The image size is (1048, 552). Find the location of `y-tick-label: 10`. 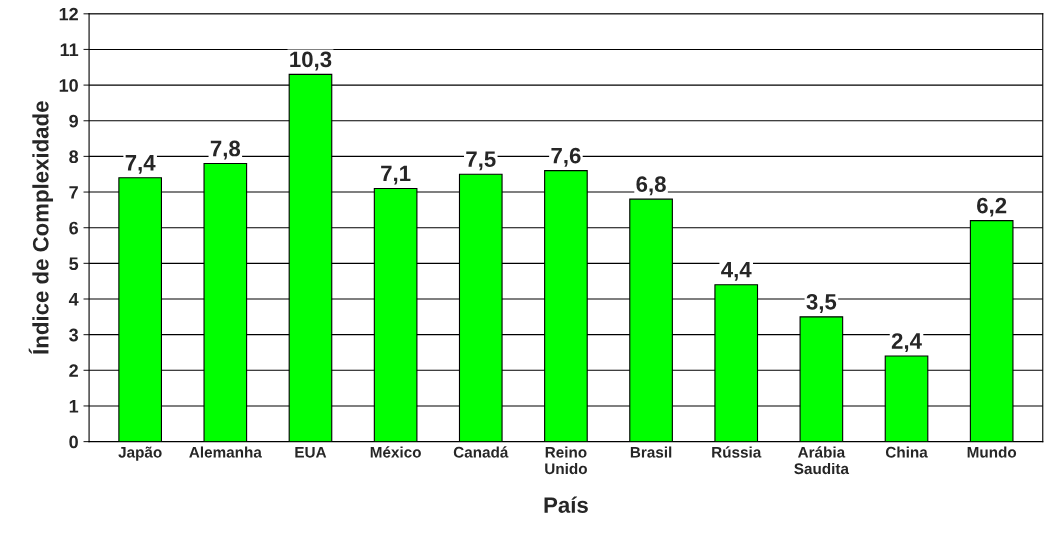

y-tick-label: 10 is located at coordinates (68, 85).